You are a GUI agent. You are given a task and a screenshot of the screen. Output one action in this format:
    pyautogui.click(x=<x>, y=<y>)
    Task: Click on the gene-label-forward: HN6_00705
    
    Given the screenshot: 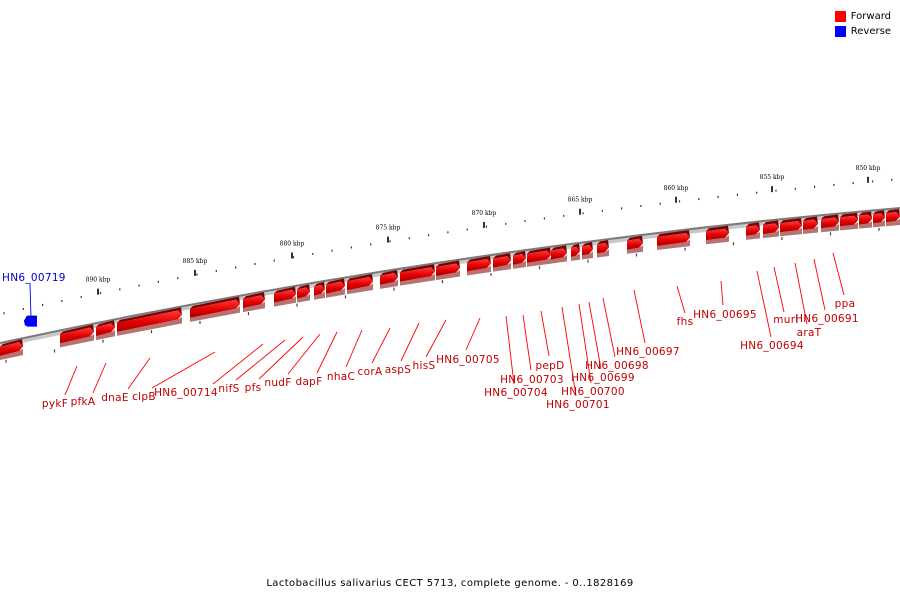 What is the action you would take?
    pyautogui.click(x=468, y=360)
    